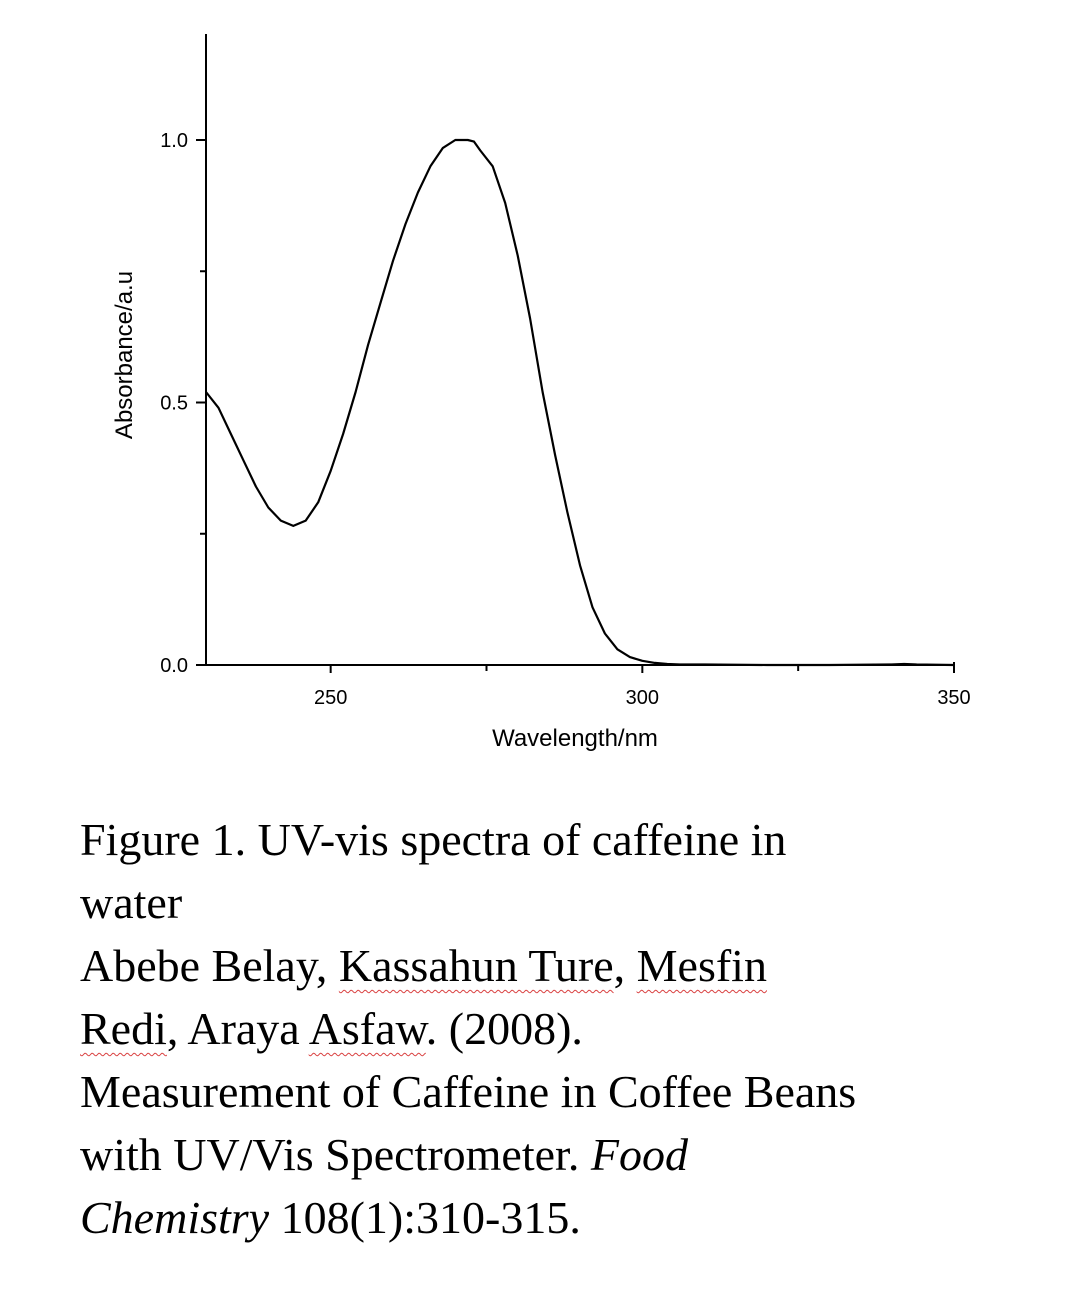 The width and height of the screenshot is (1080, 1294). What do you see at coordinates (367, 1028) in the screenshot?
I see `spellcheck-word: Asfaw` at bounding box center [367, 1028].